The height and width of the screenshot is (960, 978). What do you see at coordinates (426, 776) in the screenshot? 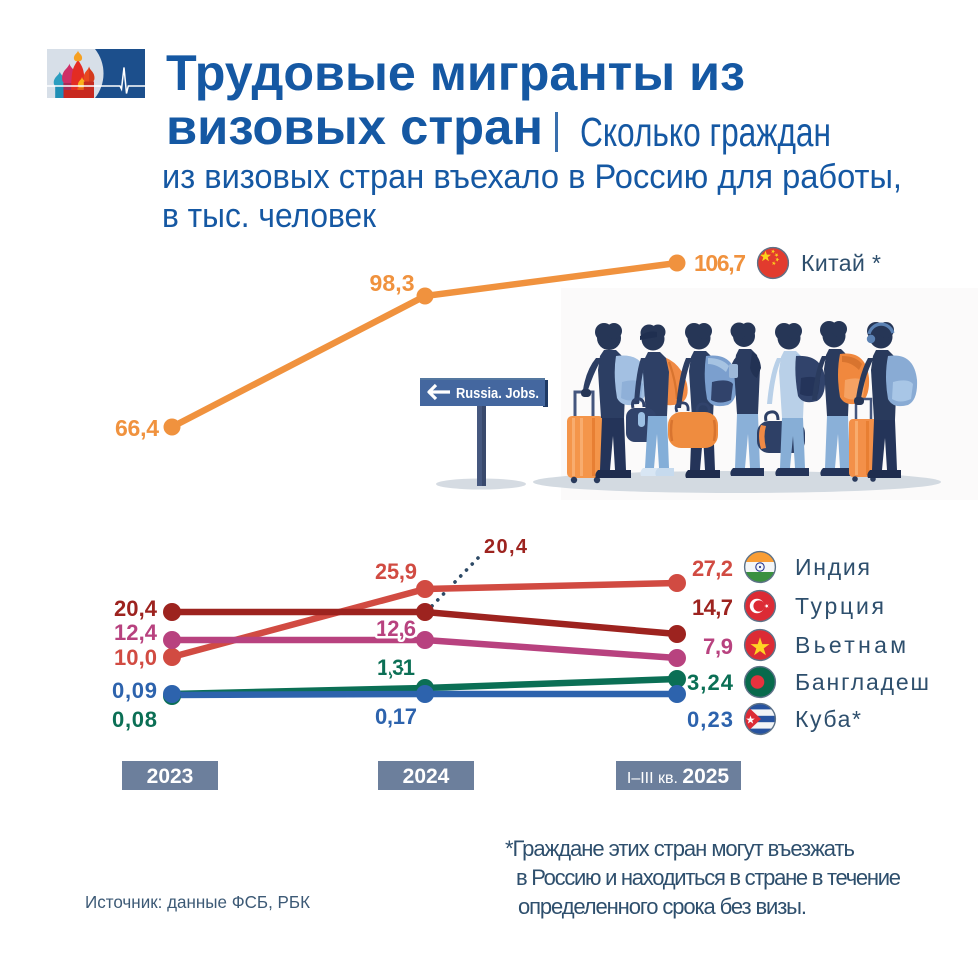
I see `svg-text: 2024` at bounding box center [426, 776].